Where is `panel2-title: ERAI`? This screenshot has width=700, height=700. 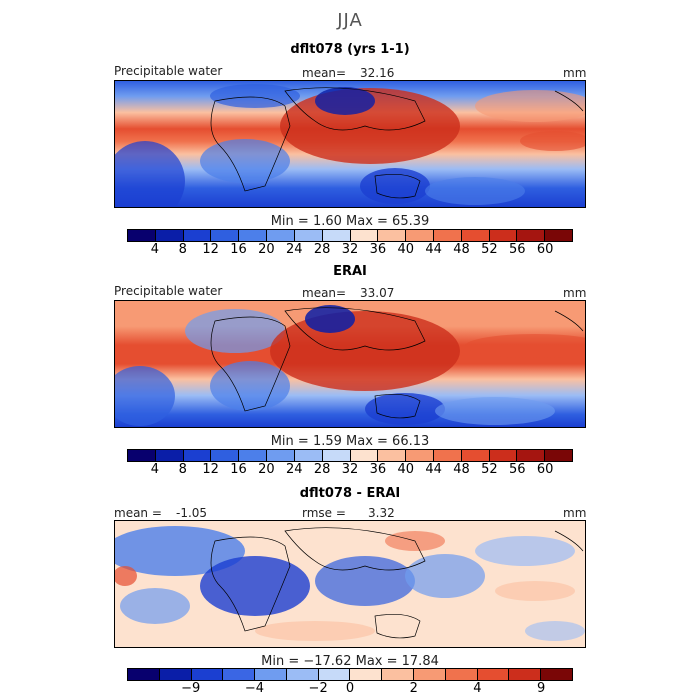 panel2-title: ERAI is located at coordinates (350, 271).